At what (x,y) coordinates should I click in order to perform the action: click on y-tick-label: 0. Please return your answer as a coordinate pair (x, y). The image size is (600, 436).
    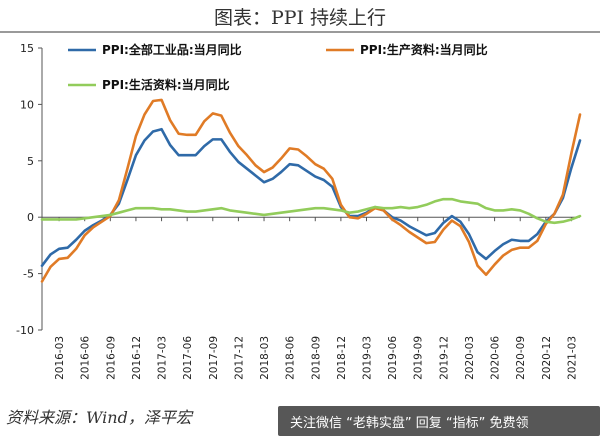
    Looking at the image, I should click on (30, 217).